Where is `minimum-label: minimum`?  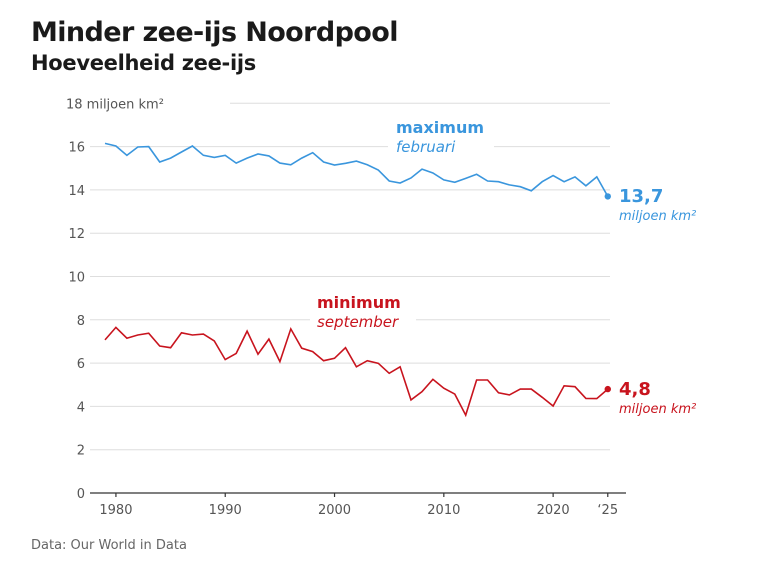
minimum-label: minimum is located at coordinates (359, 302).